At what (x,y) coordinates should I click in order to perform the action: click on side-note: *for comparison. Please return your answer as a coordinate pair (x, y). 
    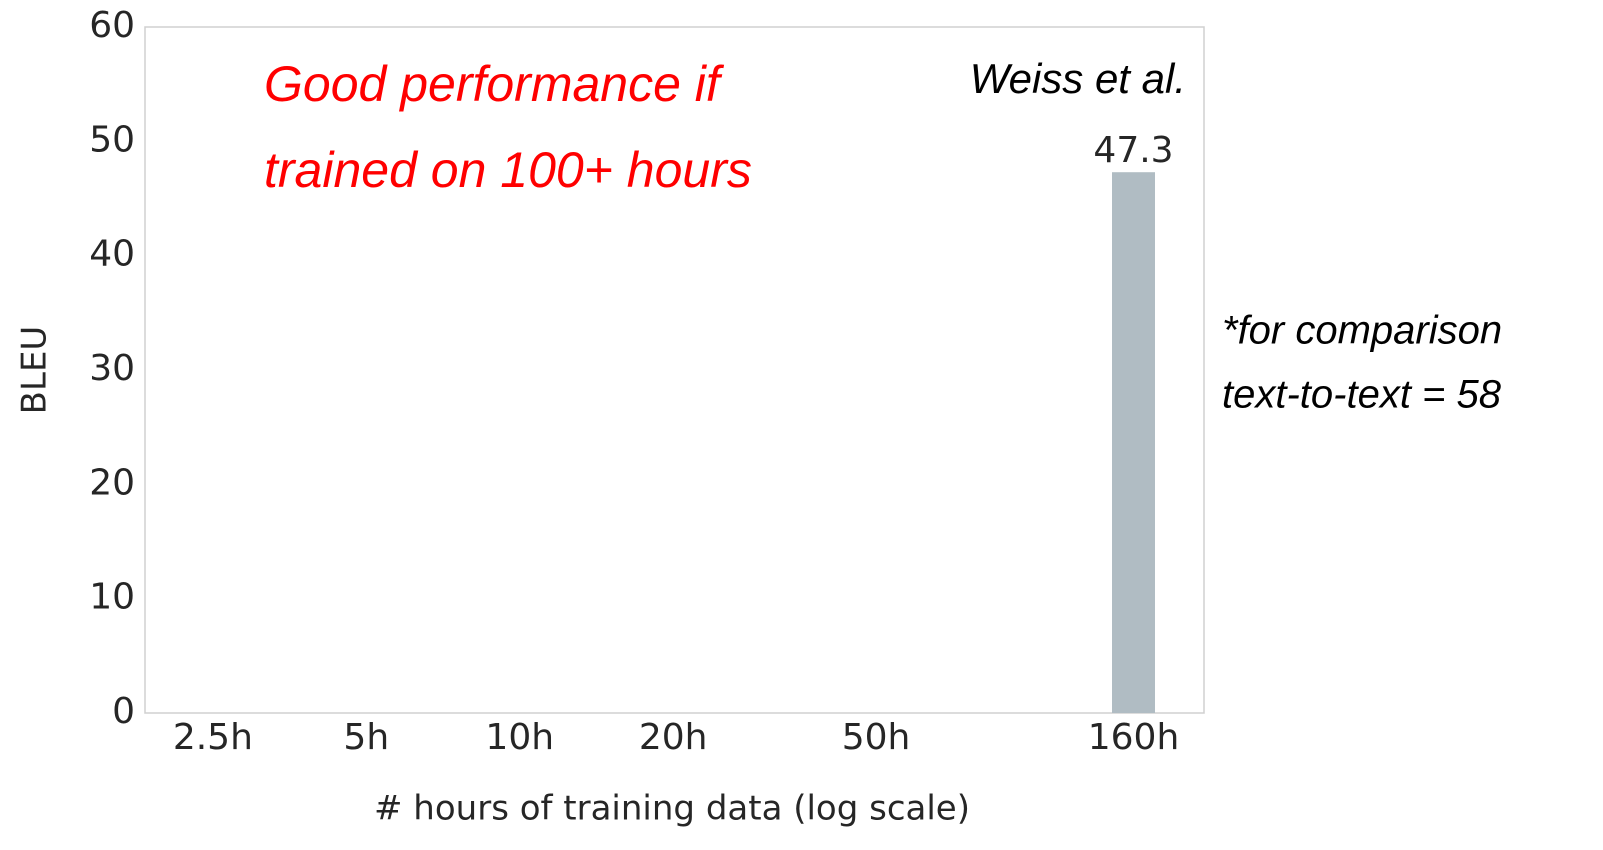
    Looking at the image, I should click on (1362, 331).